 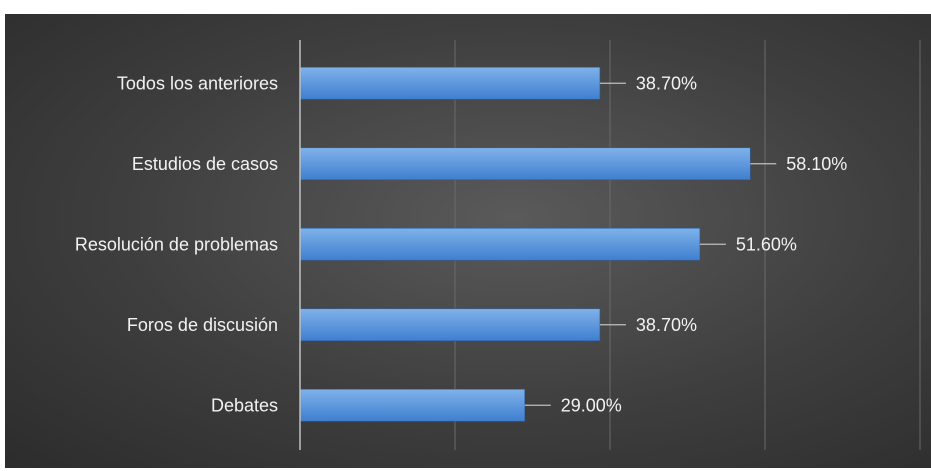 What do you see at coordinates (591, 405) in the screenshot?
I see `data-label: 29.00%` at bounding box center [591, 405].